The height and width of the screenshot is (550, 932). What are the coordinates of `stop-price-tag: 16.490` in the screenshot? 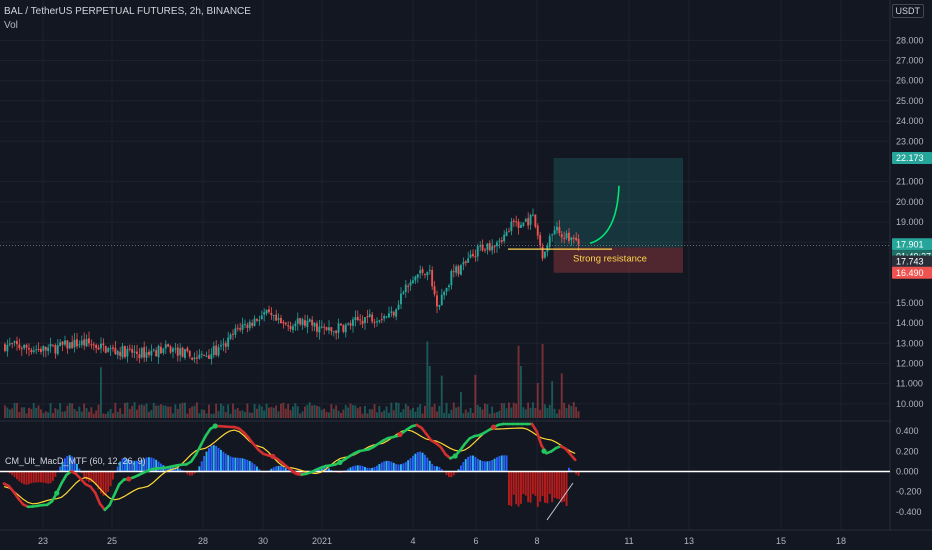 It's located at (910, 273).